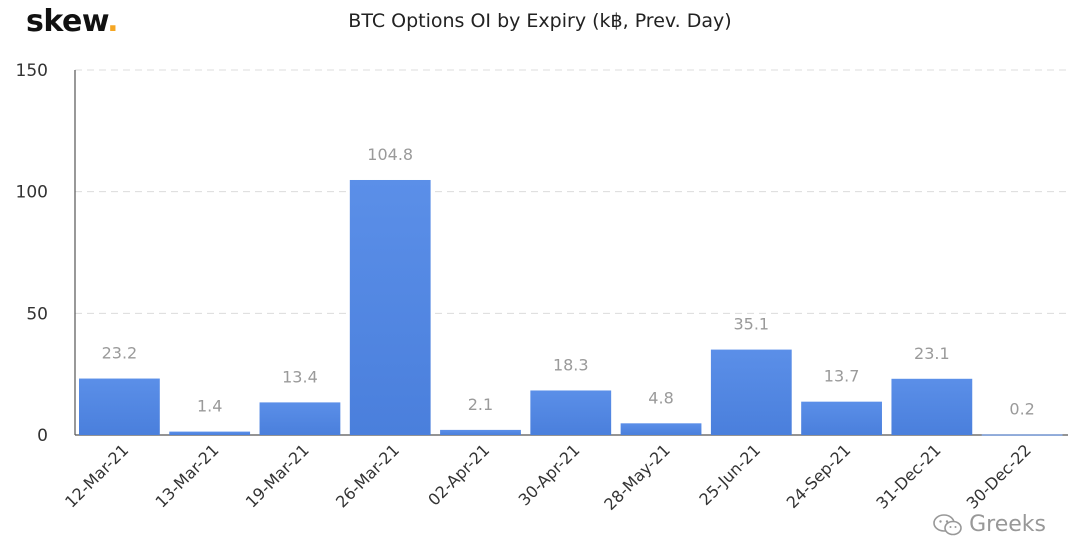  Describe the element at coordinates (277, 475) in the screenshot. I see `x-tick-label-19-Mar-21: 19-Mar-21` at that location.